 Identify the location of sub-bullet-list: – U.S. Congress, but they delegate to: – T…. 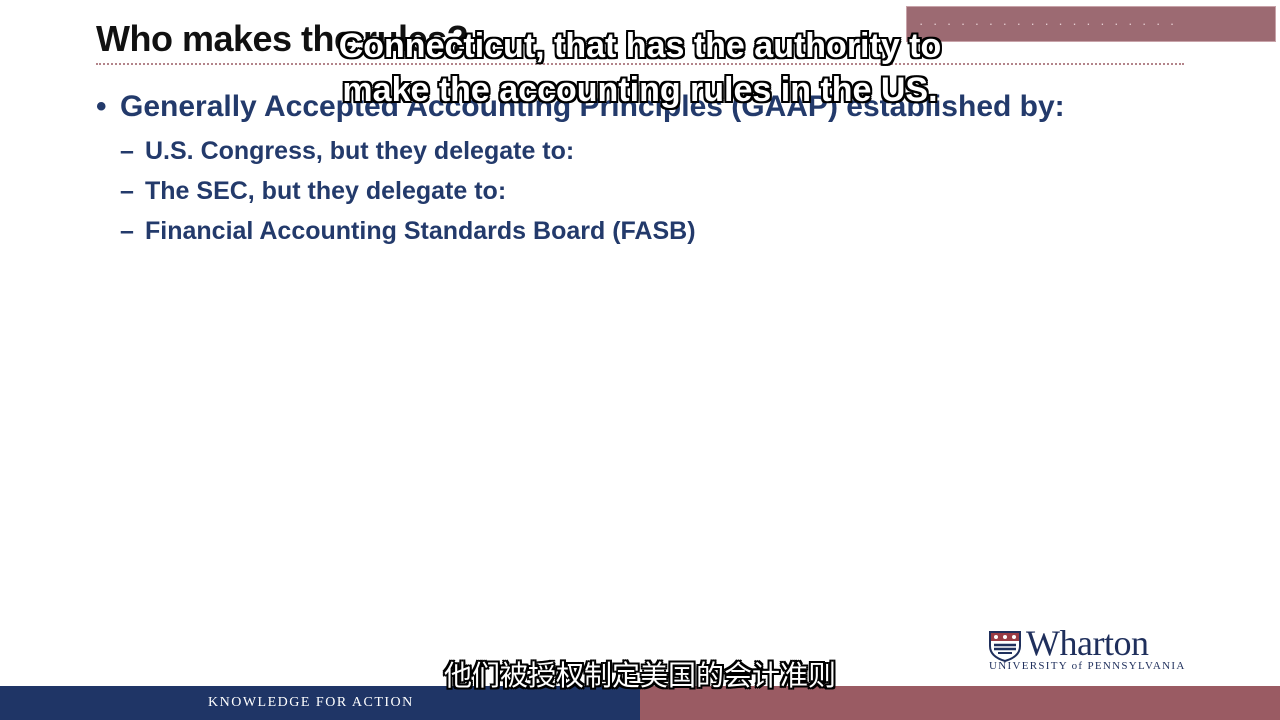
(408, 194).